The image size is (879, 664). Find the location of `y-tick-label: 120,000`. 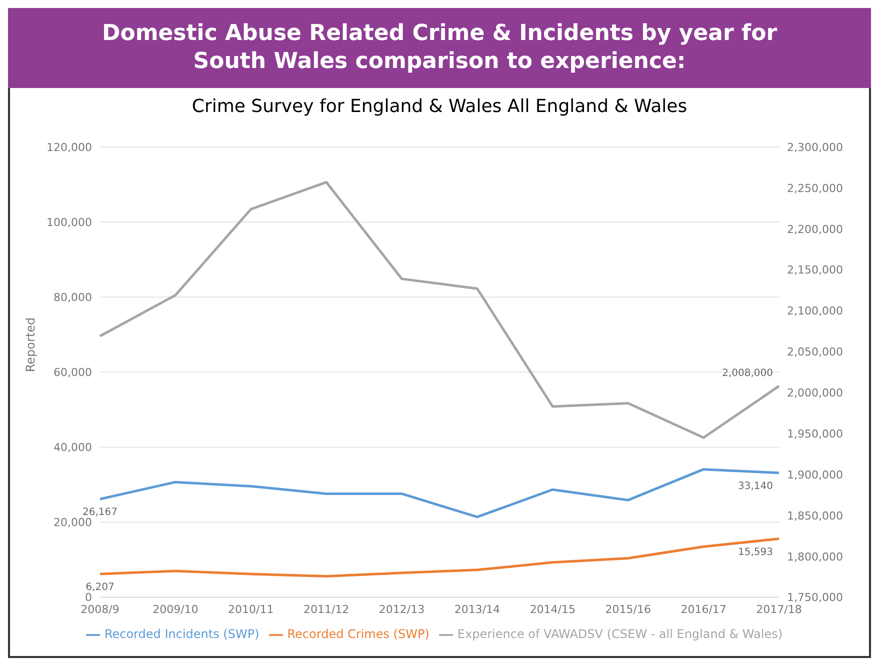

y-tick-label: 120,000 is located at coordinates (69, 147).